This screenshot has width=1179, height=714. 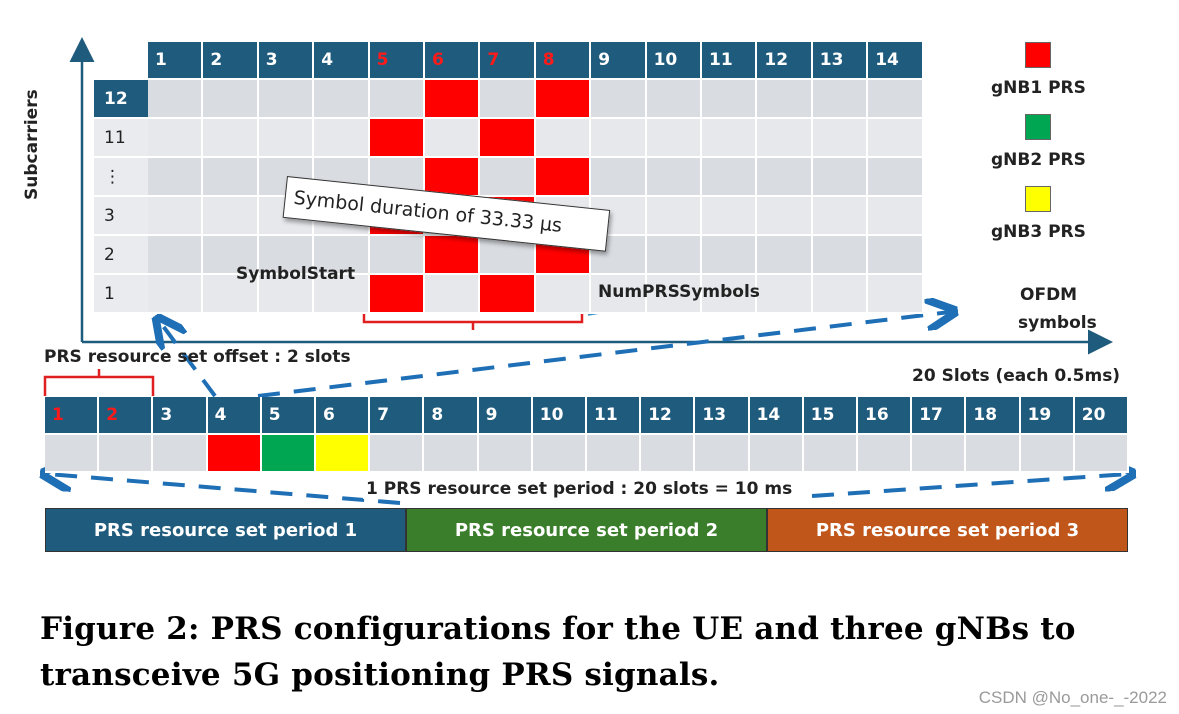 What do you see at coordinates (473, 321) in the screenshot?
I see `symbol-bracket` at bounding box center [473, 321].